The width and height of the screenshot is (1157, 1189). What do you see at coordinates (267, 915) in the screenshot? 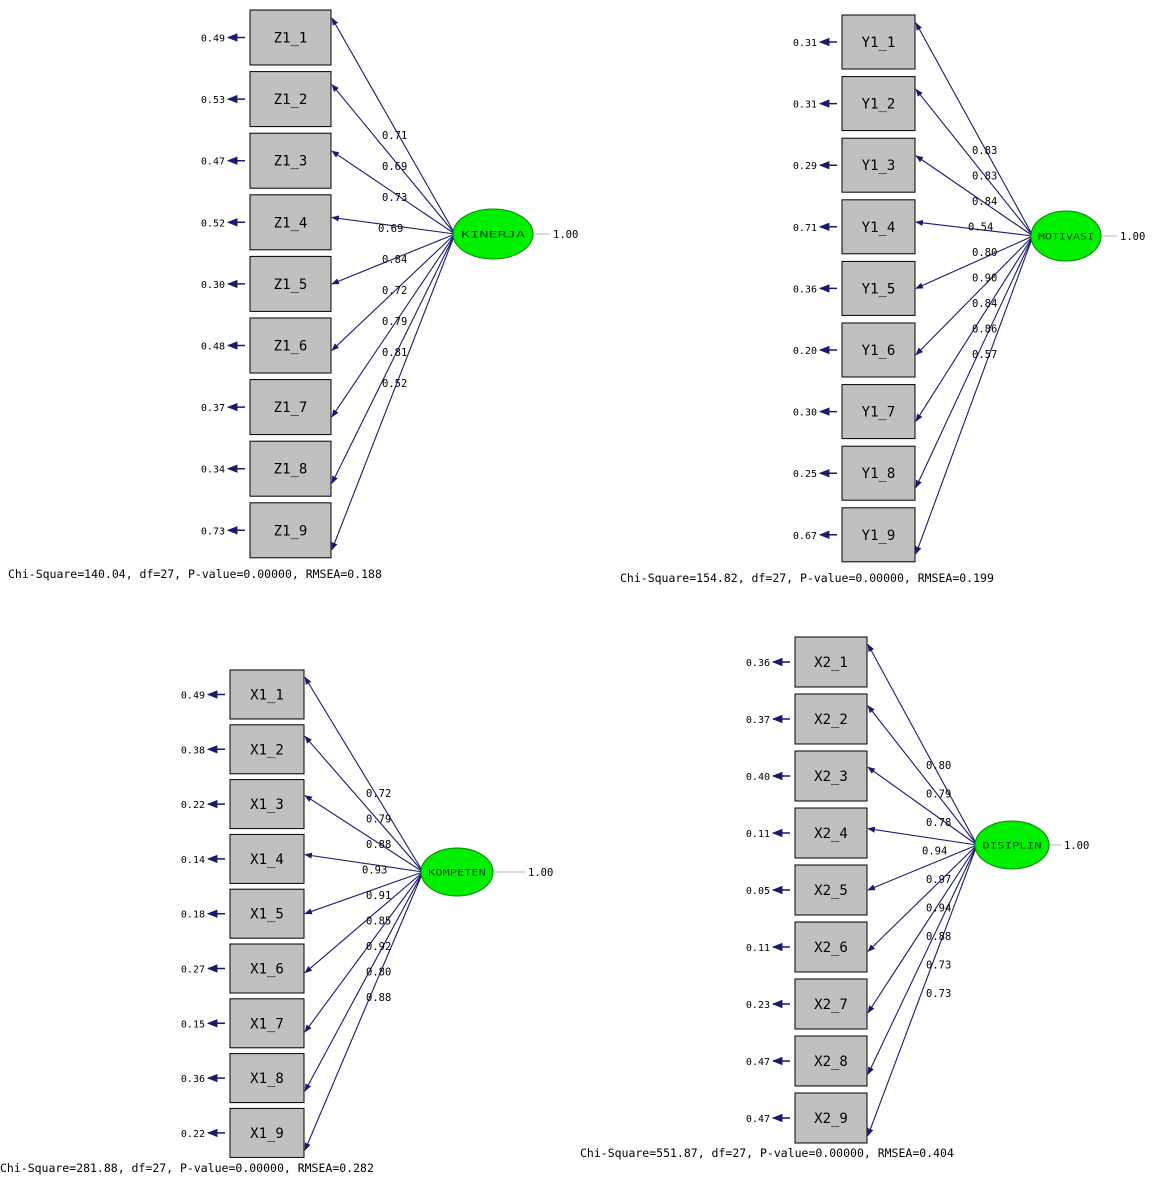
I see `indicator-label: X1_5` at bounding box center [267, 915].